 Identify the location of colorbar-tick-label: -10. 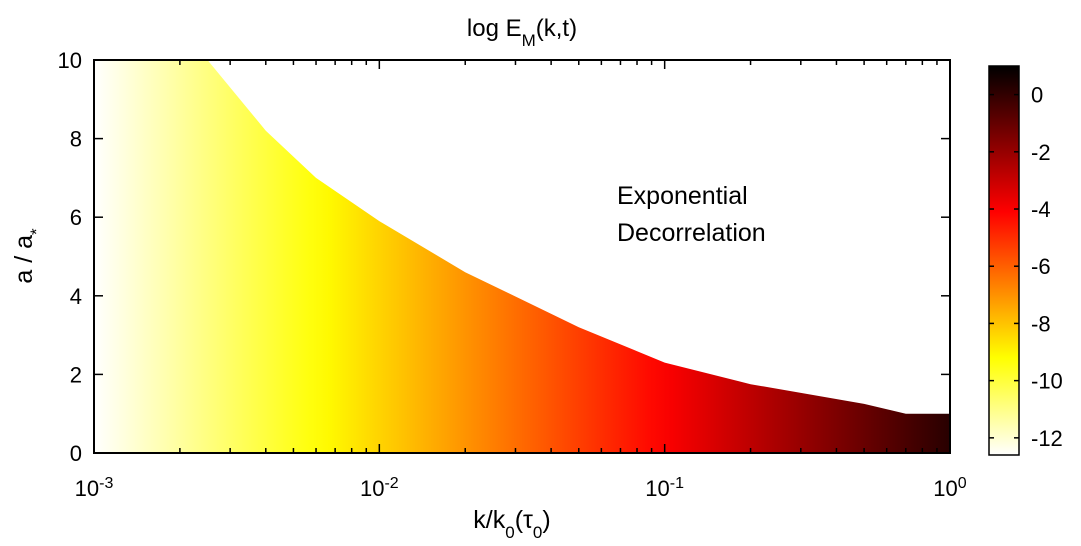
(1047, 381).